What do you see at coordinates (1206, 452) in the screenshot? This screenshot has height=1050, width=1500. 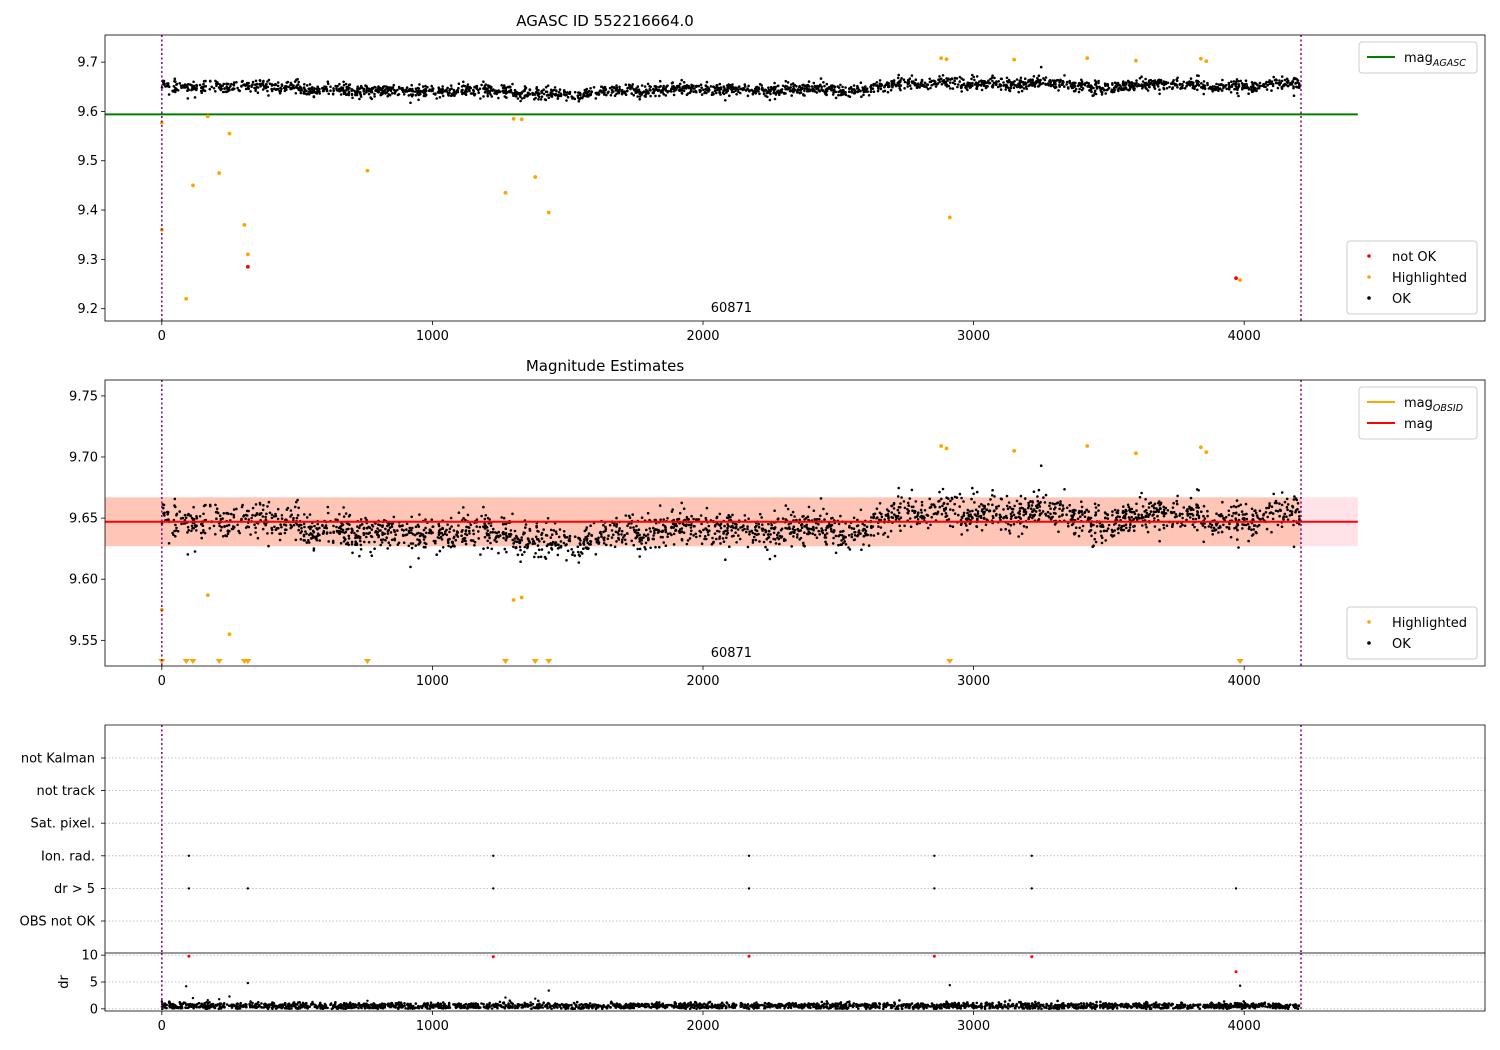 I see `middle-highlighted-point` at bounding box center [1206, 452].